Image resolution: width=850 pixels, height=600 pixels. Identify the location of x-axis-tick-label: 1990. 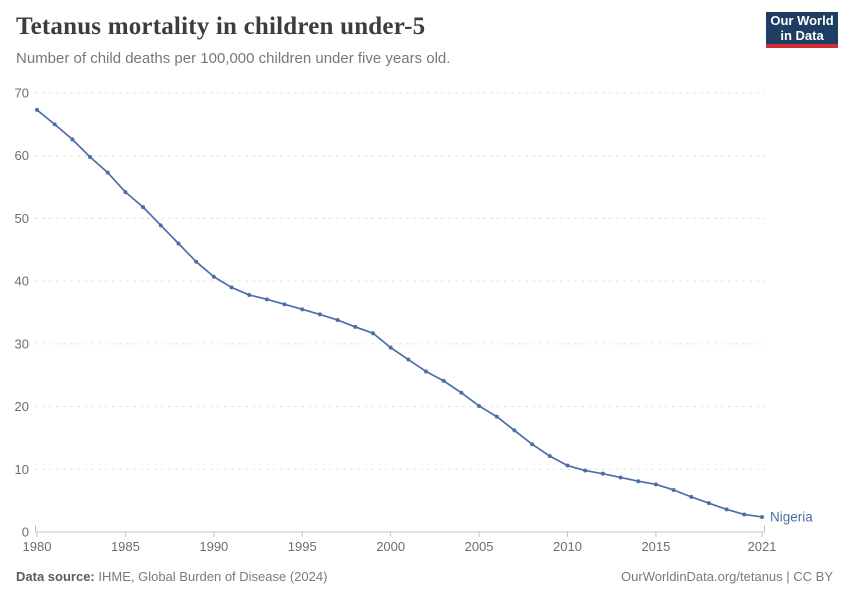
(213, 546).